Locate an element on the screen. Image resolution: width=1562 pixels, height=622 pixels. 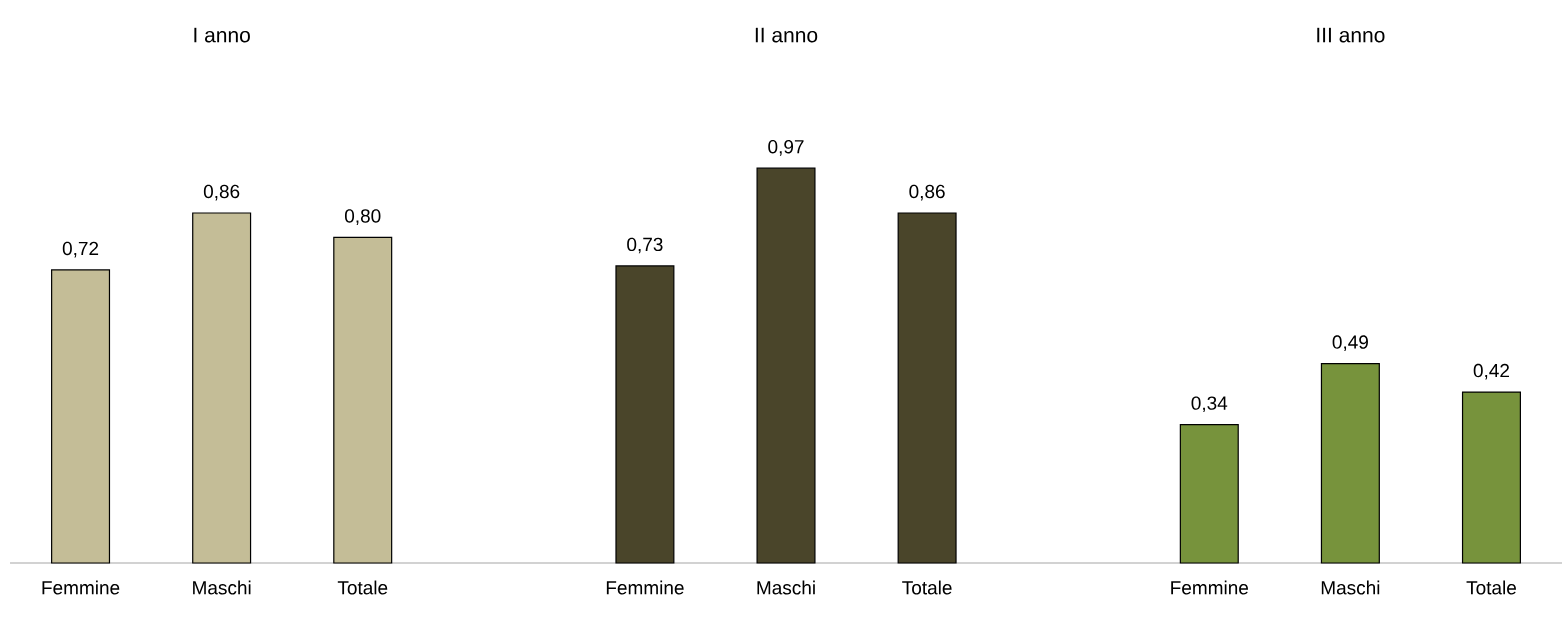
data-label: 0,72 is located at coordinates (80, 249).